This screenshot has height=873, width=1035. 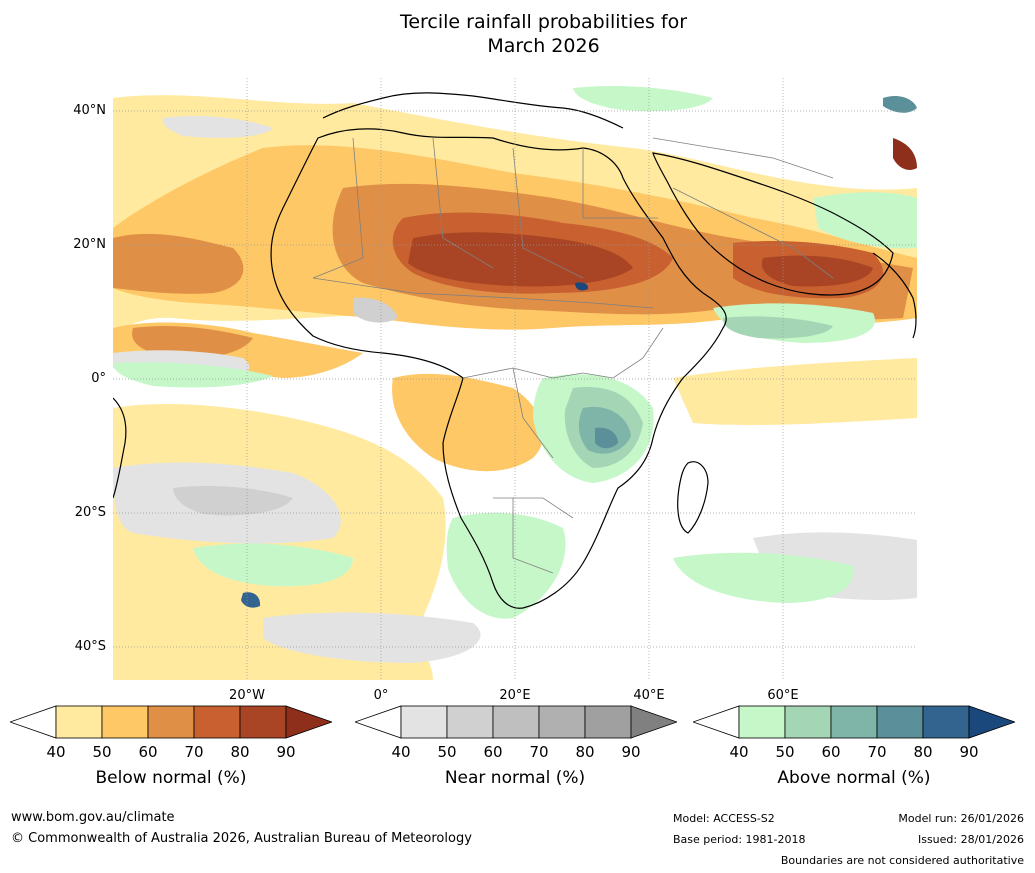 I want to click on near-40-southern, so click(x=372, y=637).